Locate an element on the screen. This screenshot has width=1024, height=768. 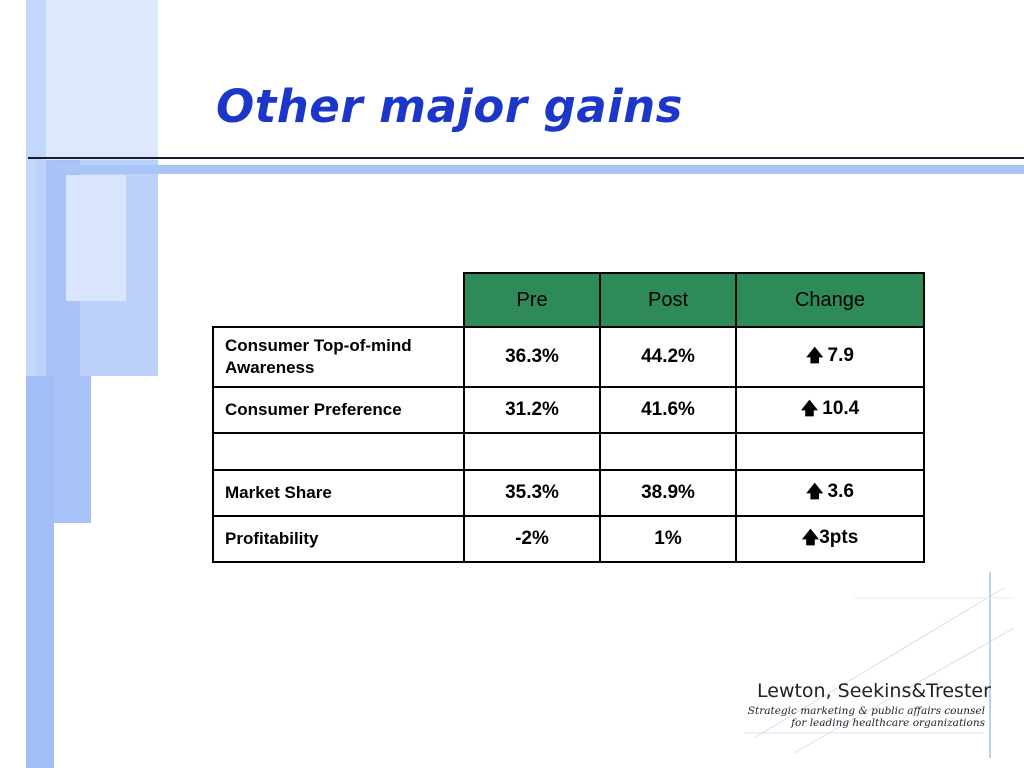
decor-bar-inner is located at coordinates (96, 238).